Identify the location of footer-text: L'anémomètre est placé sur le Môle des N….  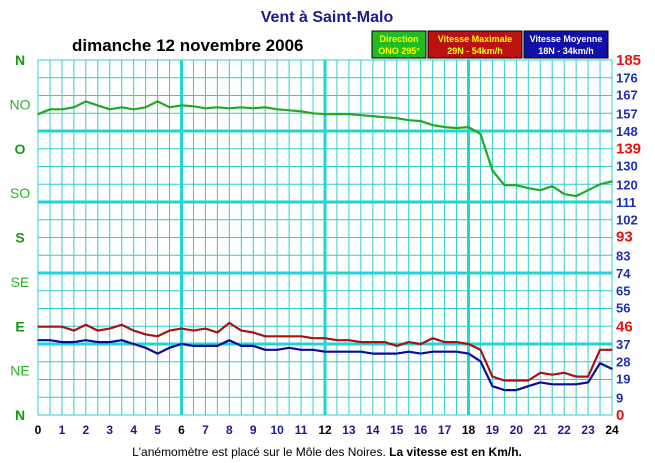
(259, 452).